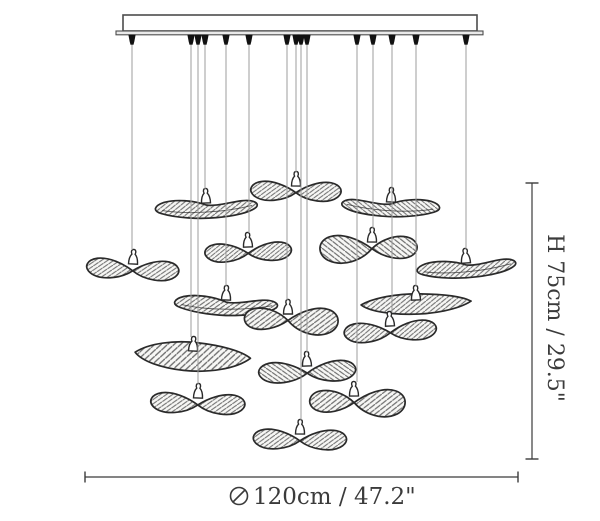 Image resolution: width=600 pixels, height=521 pixels. What do you see at coordinates (299, 33) in the screenshot?
I see `canopy-mounting-bar` at bounding box center [299, 33].